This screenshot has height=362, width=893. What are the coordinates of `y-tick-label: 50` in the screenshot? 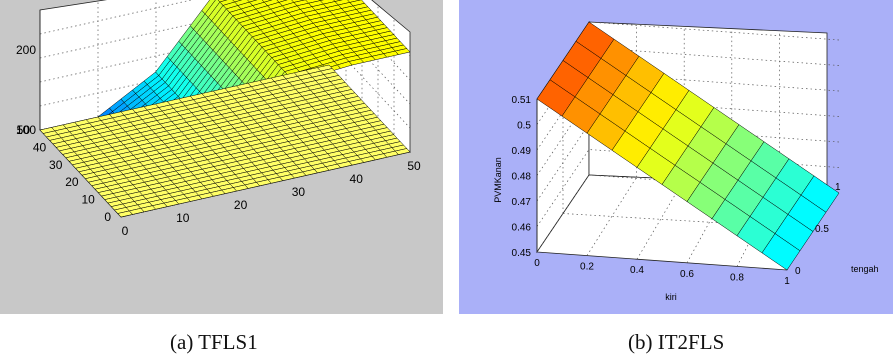 It's located at (24, 130).